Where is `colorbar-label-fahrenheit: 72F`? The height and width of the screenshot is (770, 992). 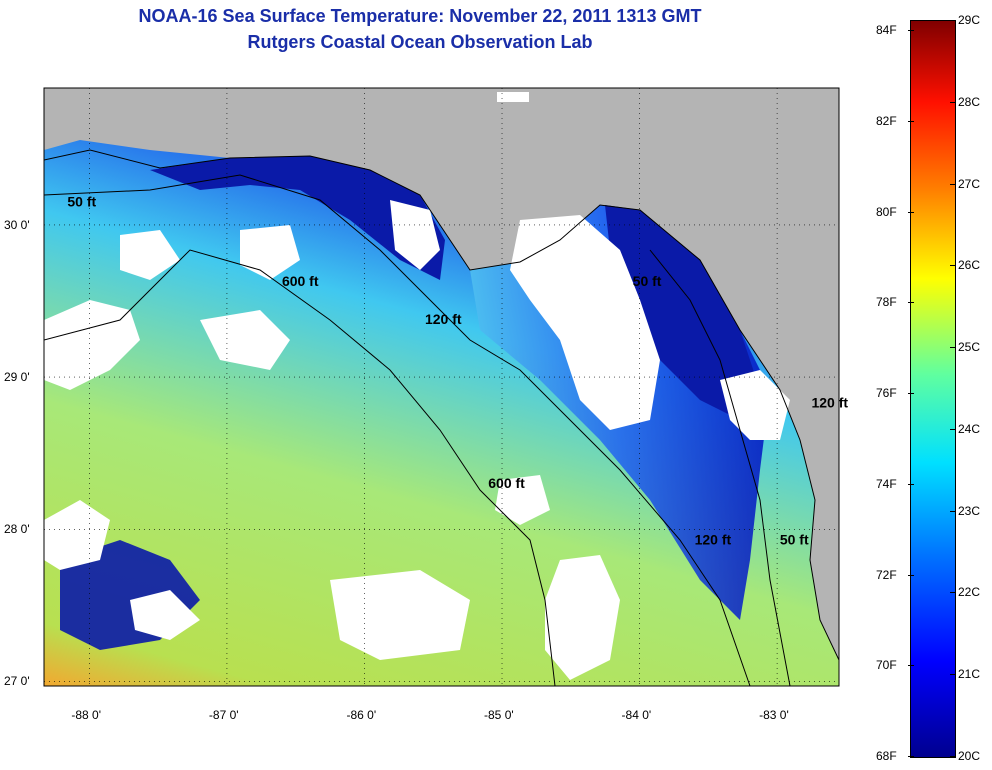
colorbar-label-fahrenheit: 72F is located at coordinates (886, 574).